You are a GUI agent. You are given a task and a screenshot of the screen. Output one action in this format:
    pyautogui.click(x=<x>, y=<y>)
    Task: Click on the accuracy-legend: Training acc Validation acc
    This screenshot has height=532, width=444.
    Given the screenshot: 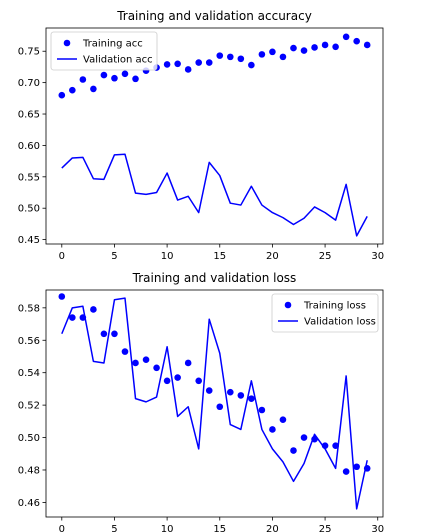 What is the action you would take?
    pyautogui.click(x=104, y=51)
    